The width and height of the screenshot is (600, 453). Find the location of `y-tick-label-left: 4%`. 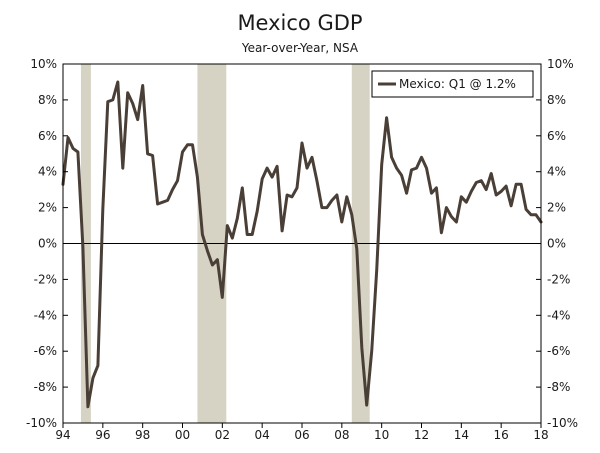

y-tick-label-left: 4% is located at coordinates (47, 172).